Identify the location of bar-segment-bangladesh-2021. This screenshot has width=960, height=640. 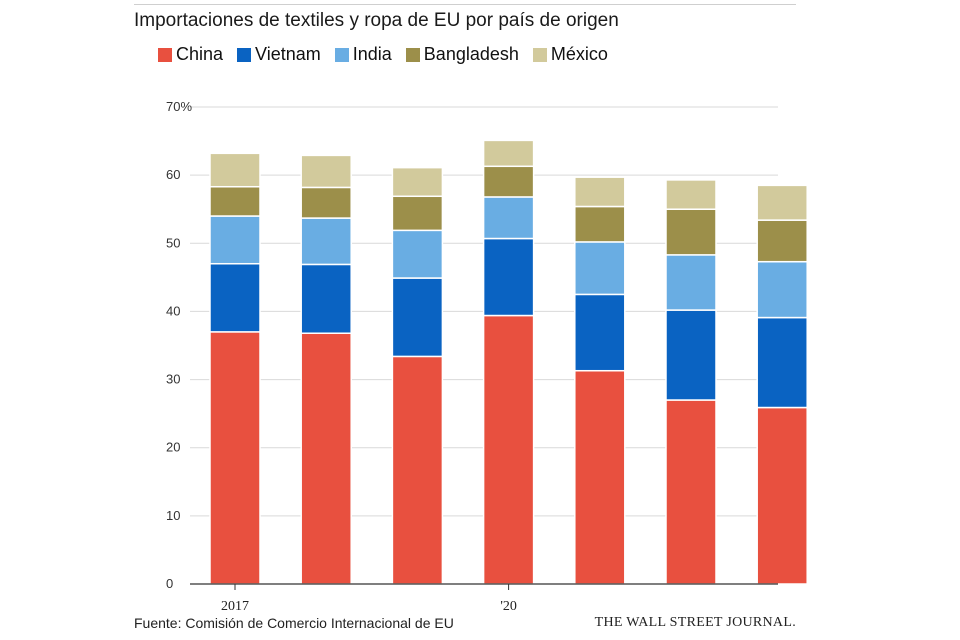
(600, 224).